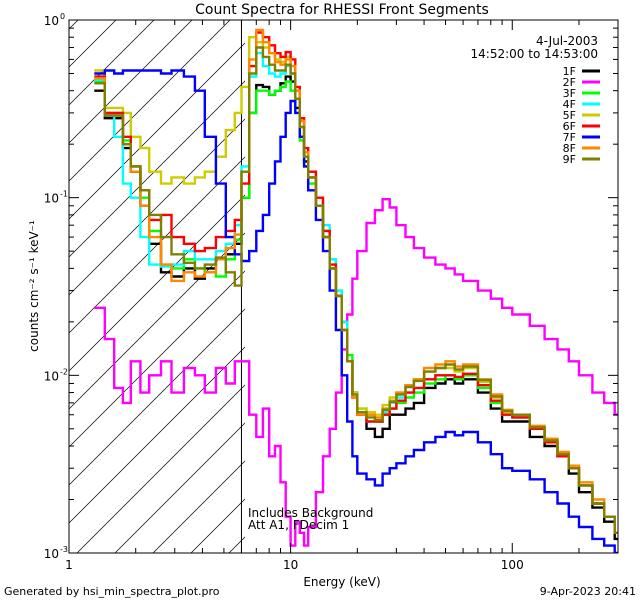  Describe the element at coordinates (310, 513) in the screenshot. I see `annotation-includes-background: Includes Background` at that location.